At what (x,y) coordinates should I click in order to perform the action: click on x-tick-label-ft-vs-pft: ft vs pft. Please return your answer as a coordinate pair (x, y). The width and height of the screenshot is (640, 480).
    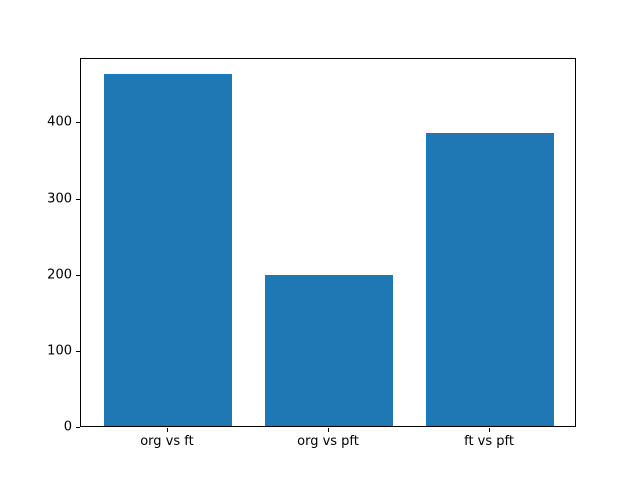
    Looking at the image, I should click on (489, 442).